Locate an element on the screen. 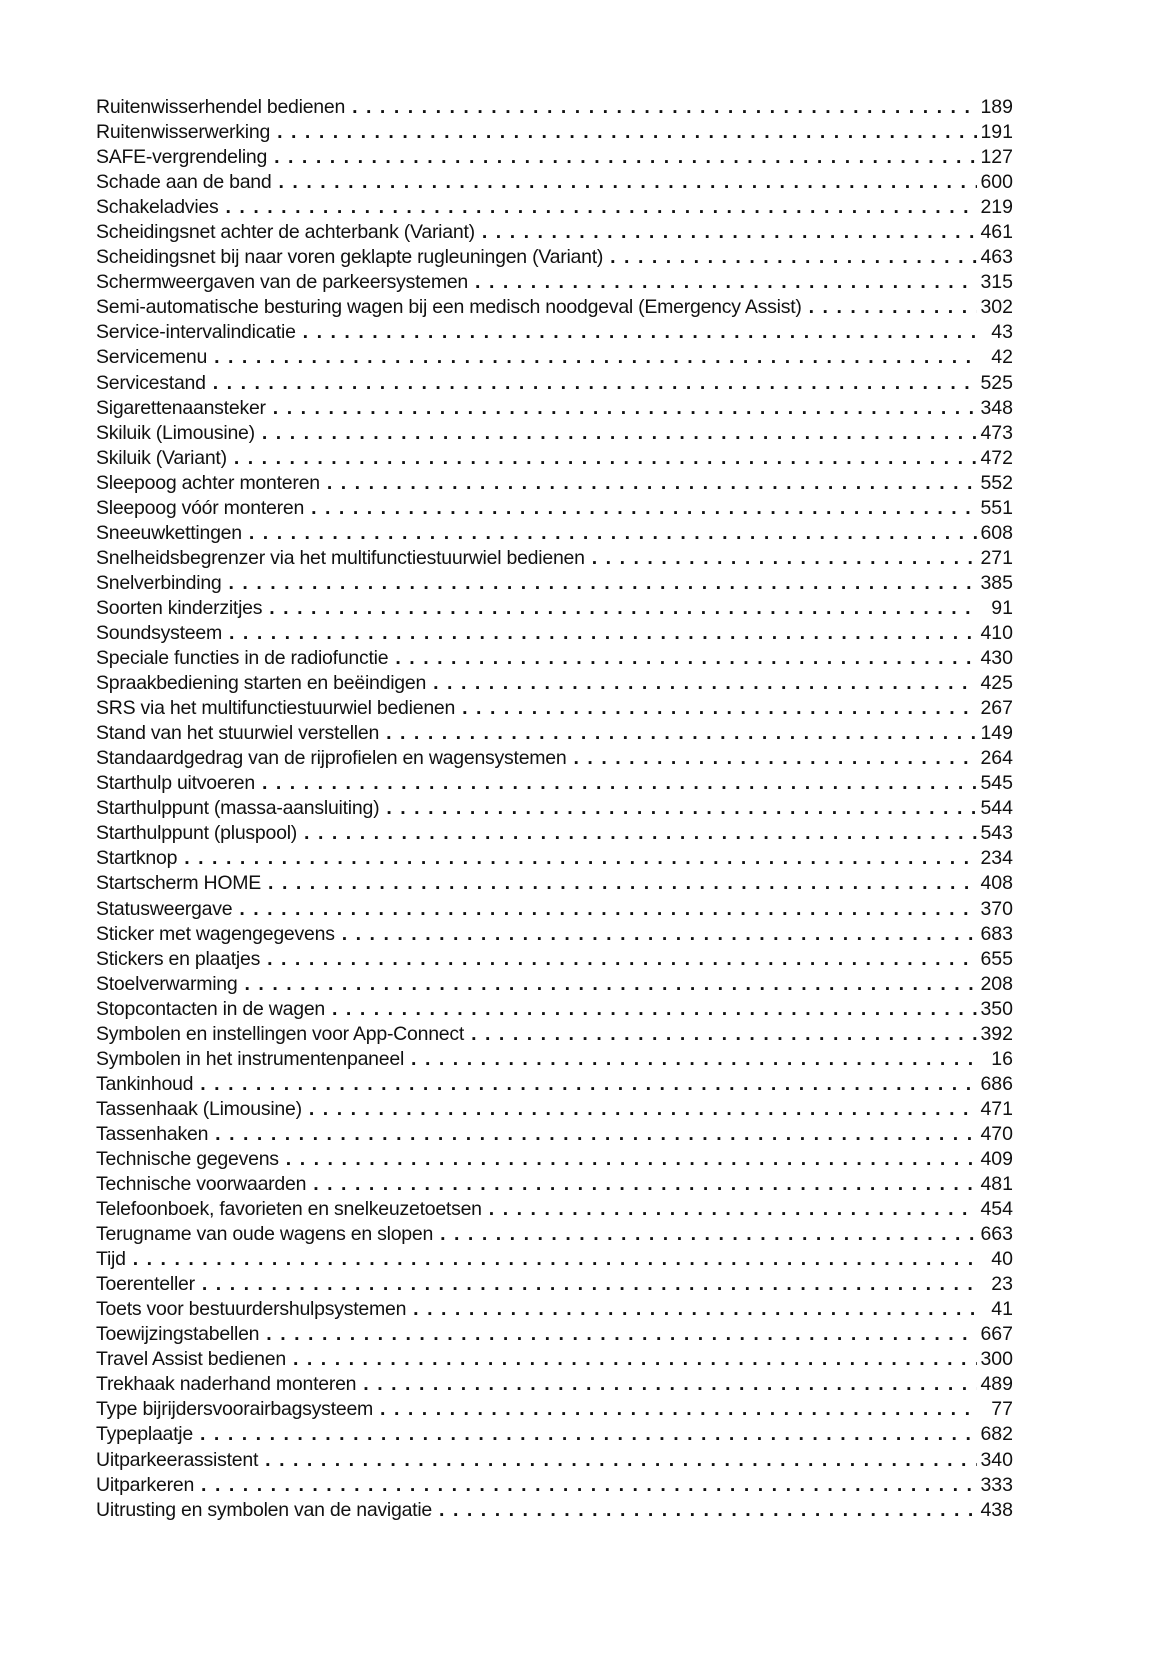 The width and height of the screenshot is (1165, 1653). entry-page-number: 682 is located at coordinates (996, 1434).